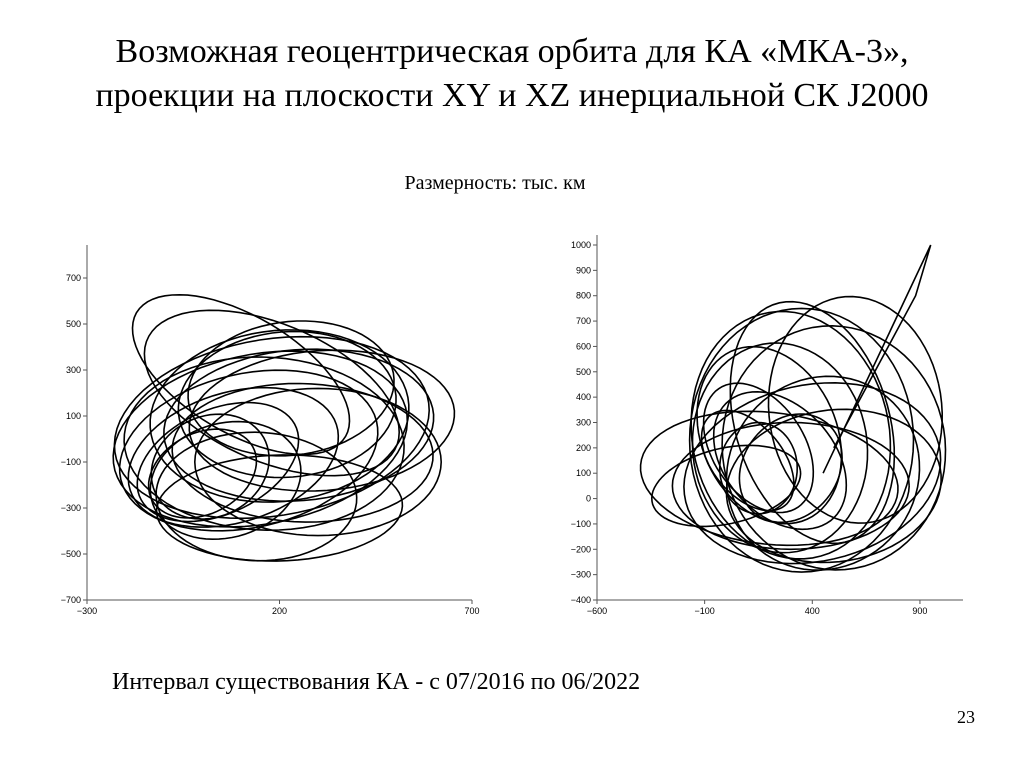 The width and height of the screenshot is (1024, 768). Describe the element at coordinates (583, 270) in the screenshot. I see `y-tick-label: 900` at that location.